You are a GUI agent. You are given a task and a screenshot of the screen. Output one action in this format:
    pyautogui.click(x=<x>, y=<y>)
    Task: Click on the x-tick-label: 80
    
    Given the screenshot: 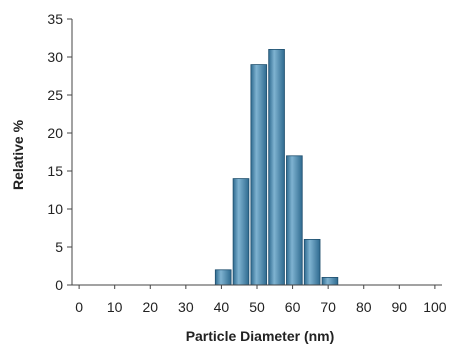 What is the action you would take?
    pyautogui.click(x=364, y=307)
    